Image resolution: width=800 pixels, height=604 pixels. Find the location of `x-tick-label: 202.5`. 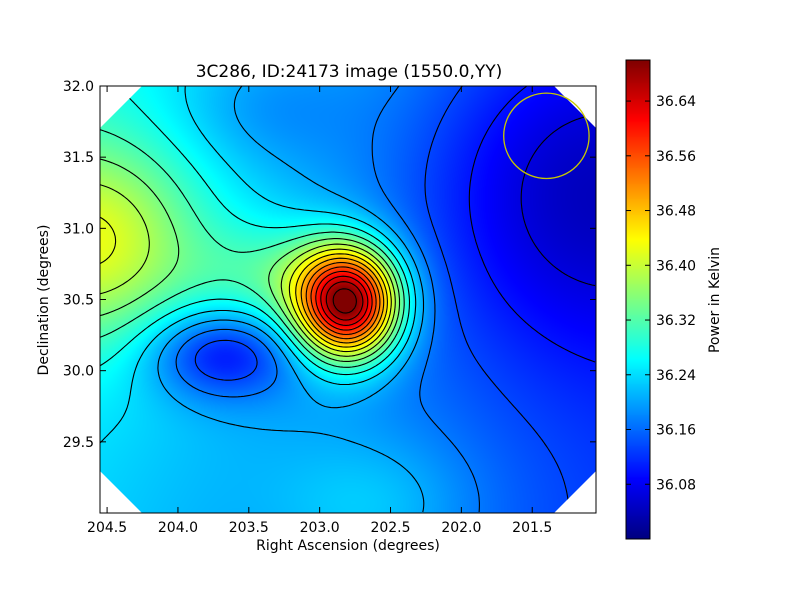

x-tick-label: 202.5 is located at coordinates (390, 528).